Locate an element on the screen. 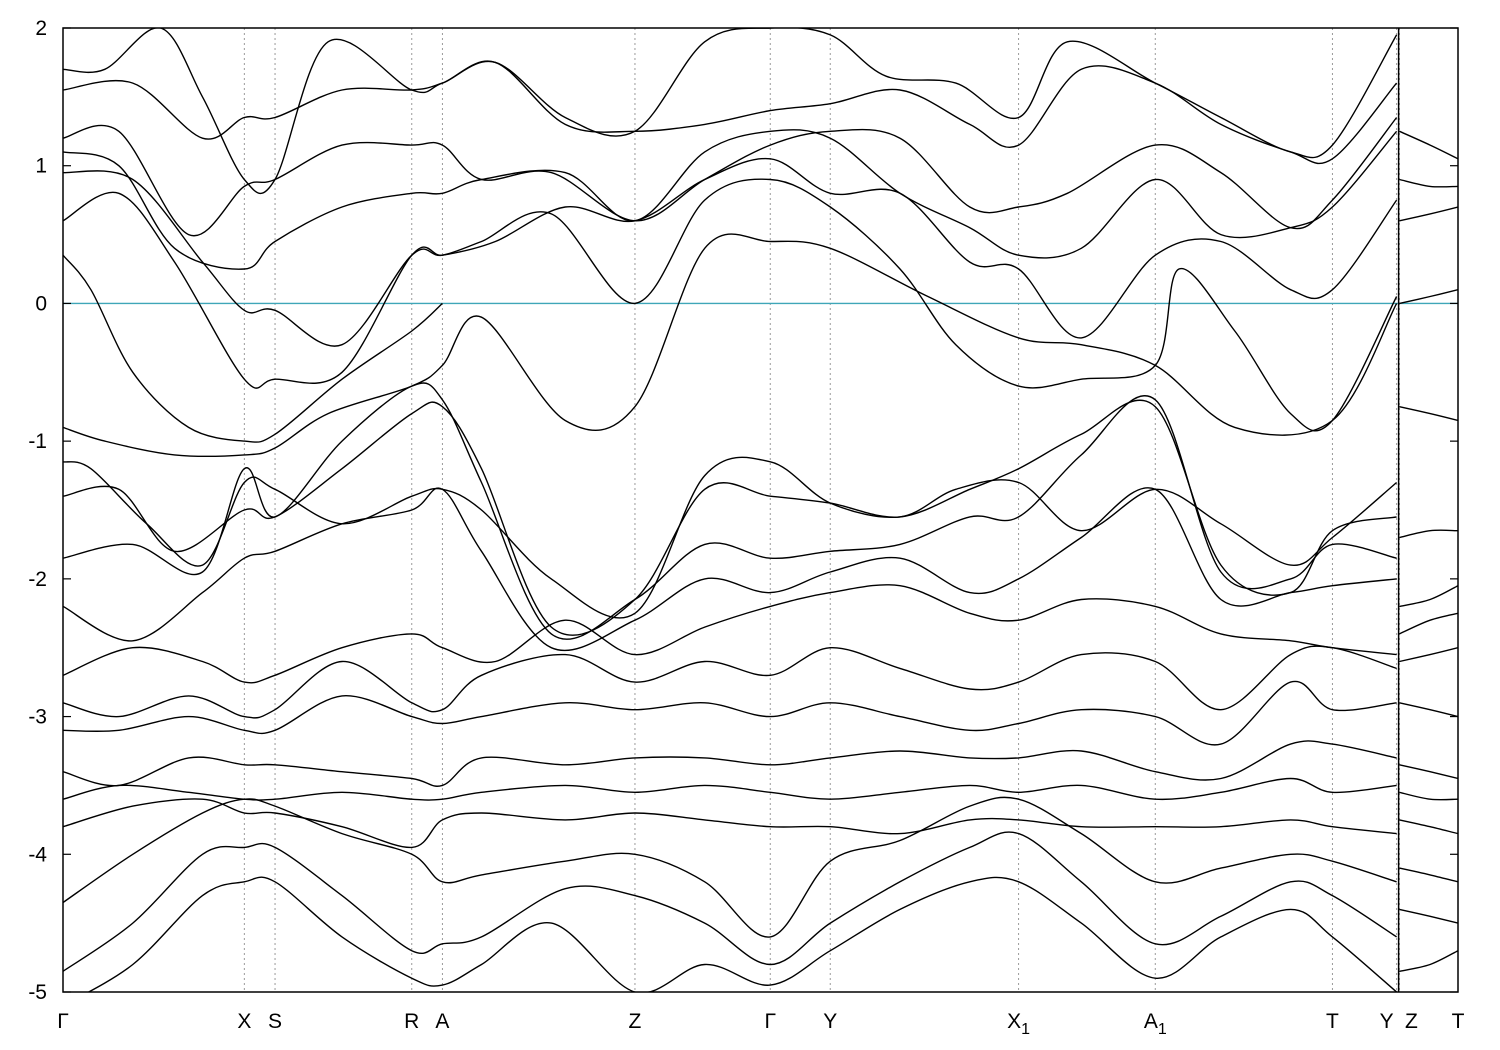  y-tick-label: 2 is located at coordinates (41, 28).